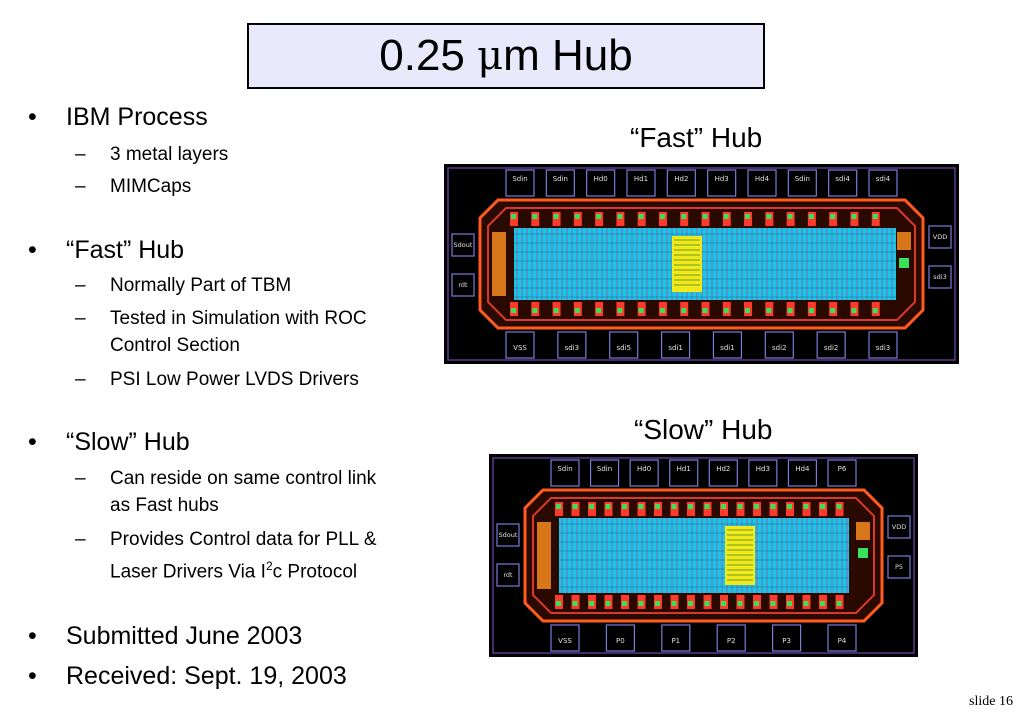 This screenshot has width=1023, height=716. I want to click on sub-bullet: – Normally Part of TBM, so click(183, 285).